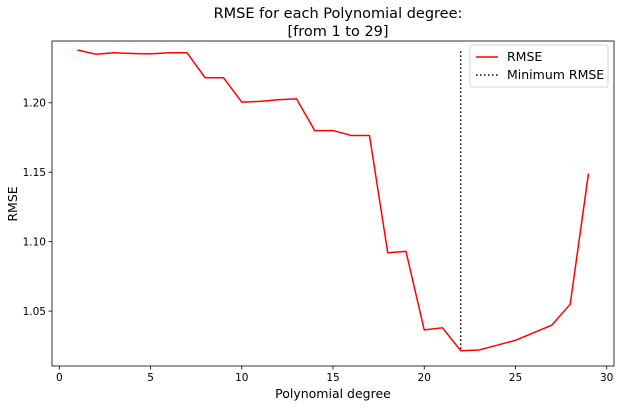 Image resolution: width=618 pixels, height=407 pixels. What do you see at coordinates (34, 312) in the screenshot?
I see `y-tick-label: 1.05` at bounding box center [34, 312].